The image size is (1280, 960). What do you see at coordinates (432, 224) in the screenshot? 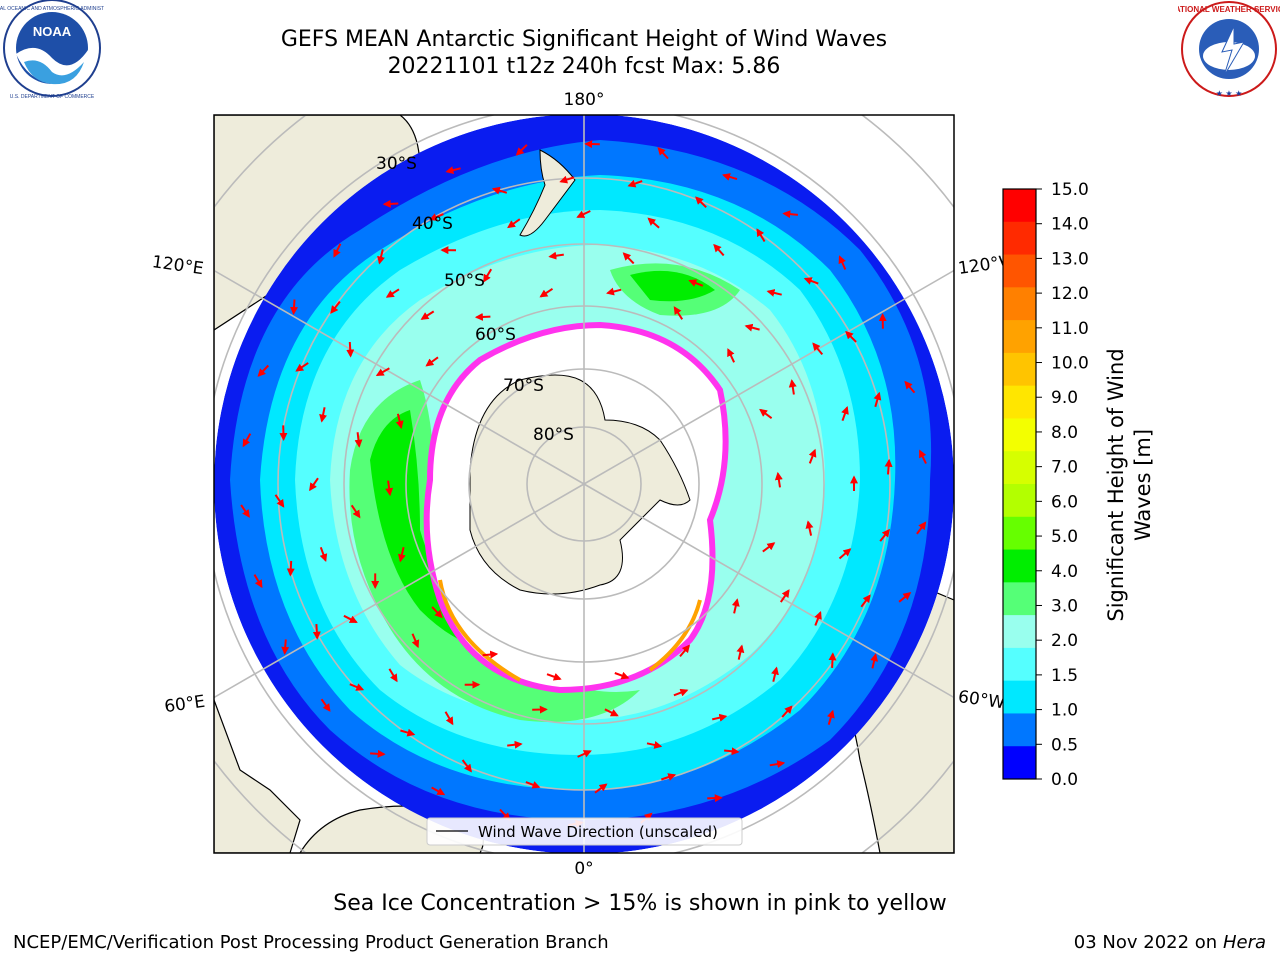
I see `lat-label-40s: 40°S` at bounding box center [432, 224].